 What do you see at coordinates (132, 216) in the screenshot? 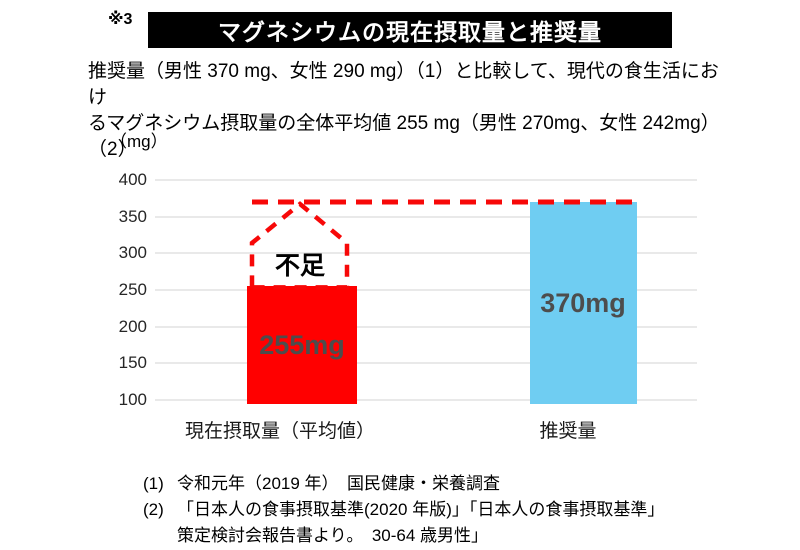
I see `y-tick-label: 350` at bounding box center [132, 216].